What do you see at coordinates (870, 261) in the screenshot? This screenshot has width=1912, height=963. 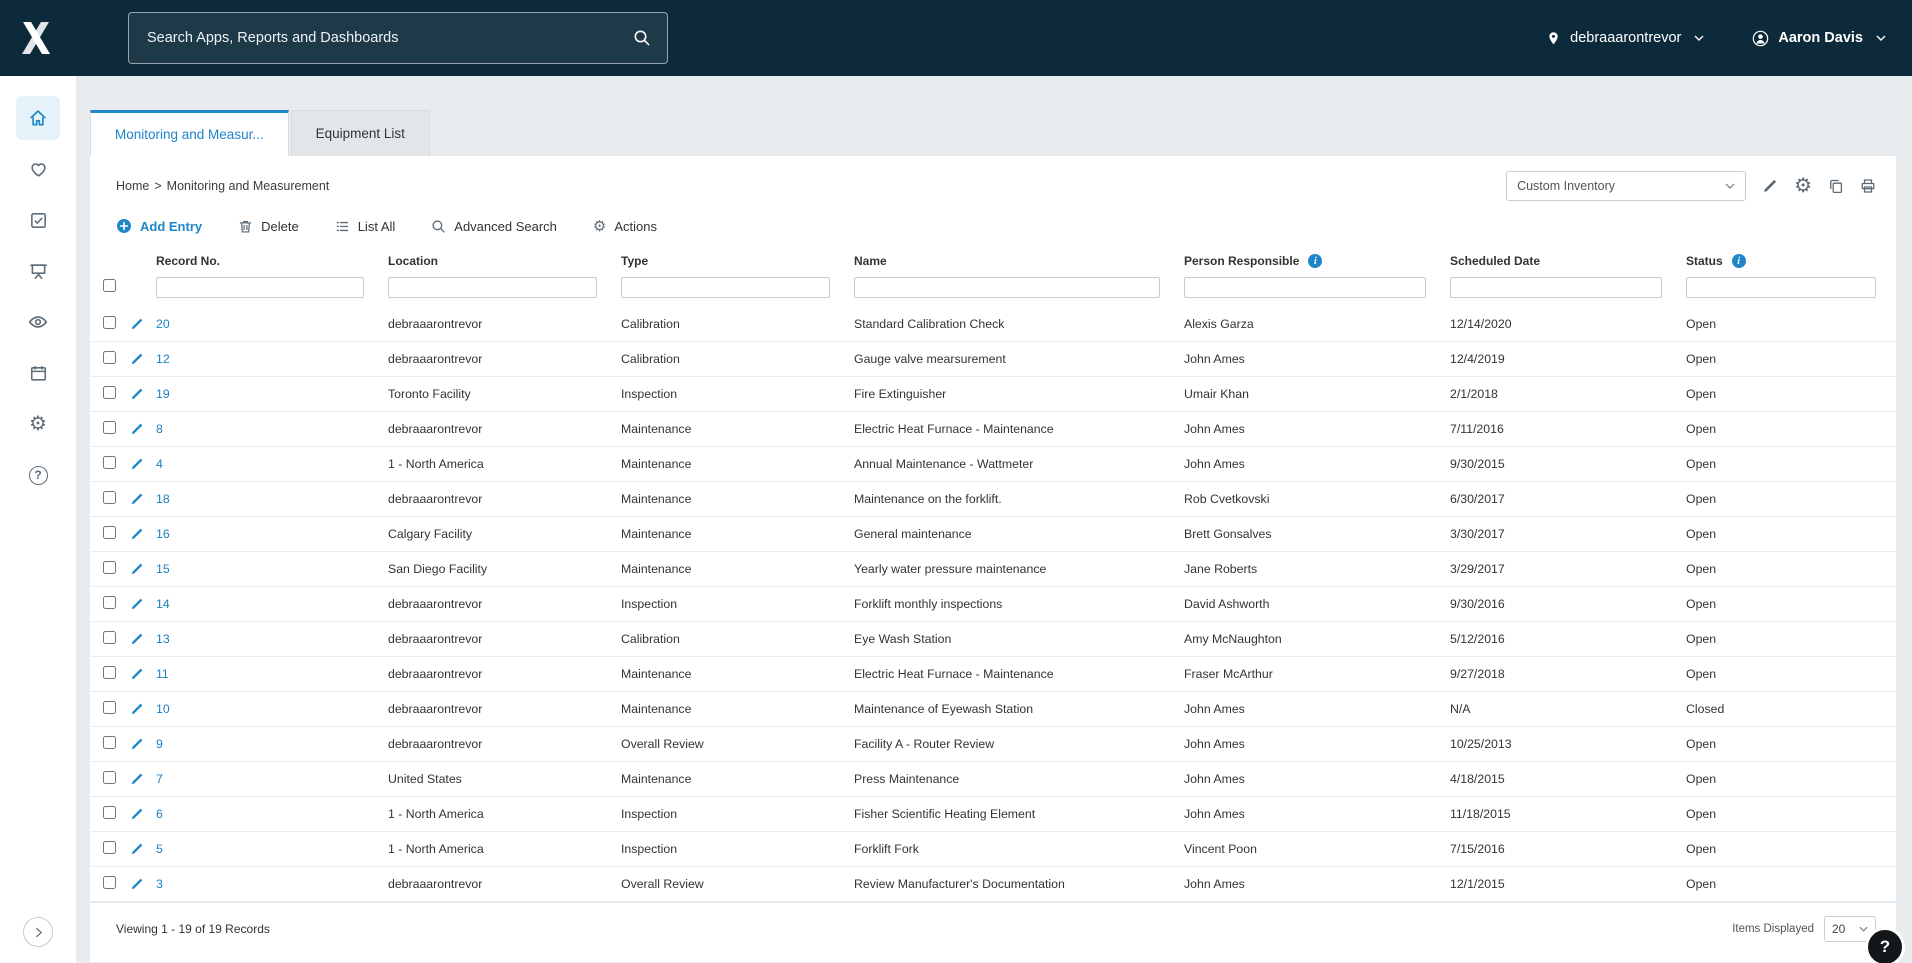 I see `column-header-name: Name` at bounding box center [870, 261].